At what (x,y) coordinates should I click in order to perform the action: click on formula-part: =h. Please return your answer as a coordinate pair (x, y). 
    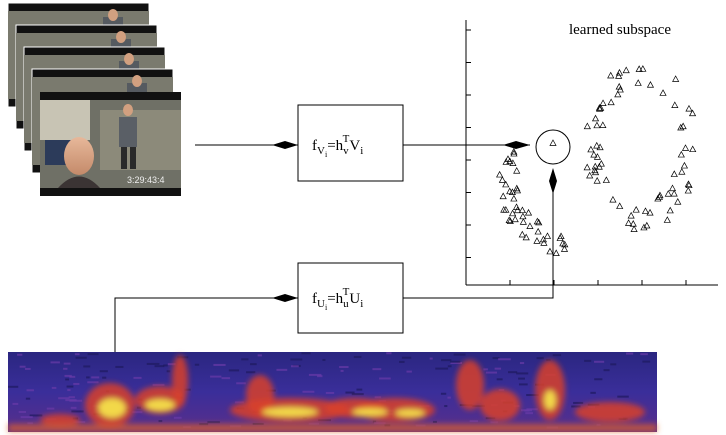
    Looking at the image, I should click on (335, 146).